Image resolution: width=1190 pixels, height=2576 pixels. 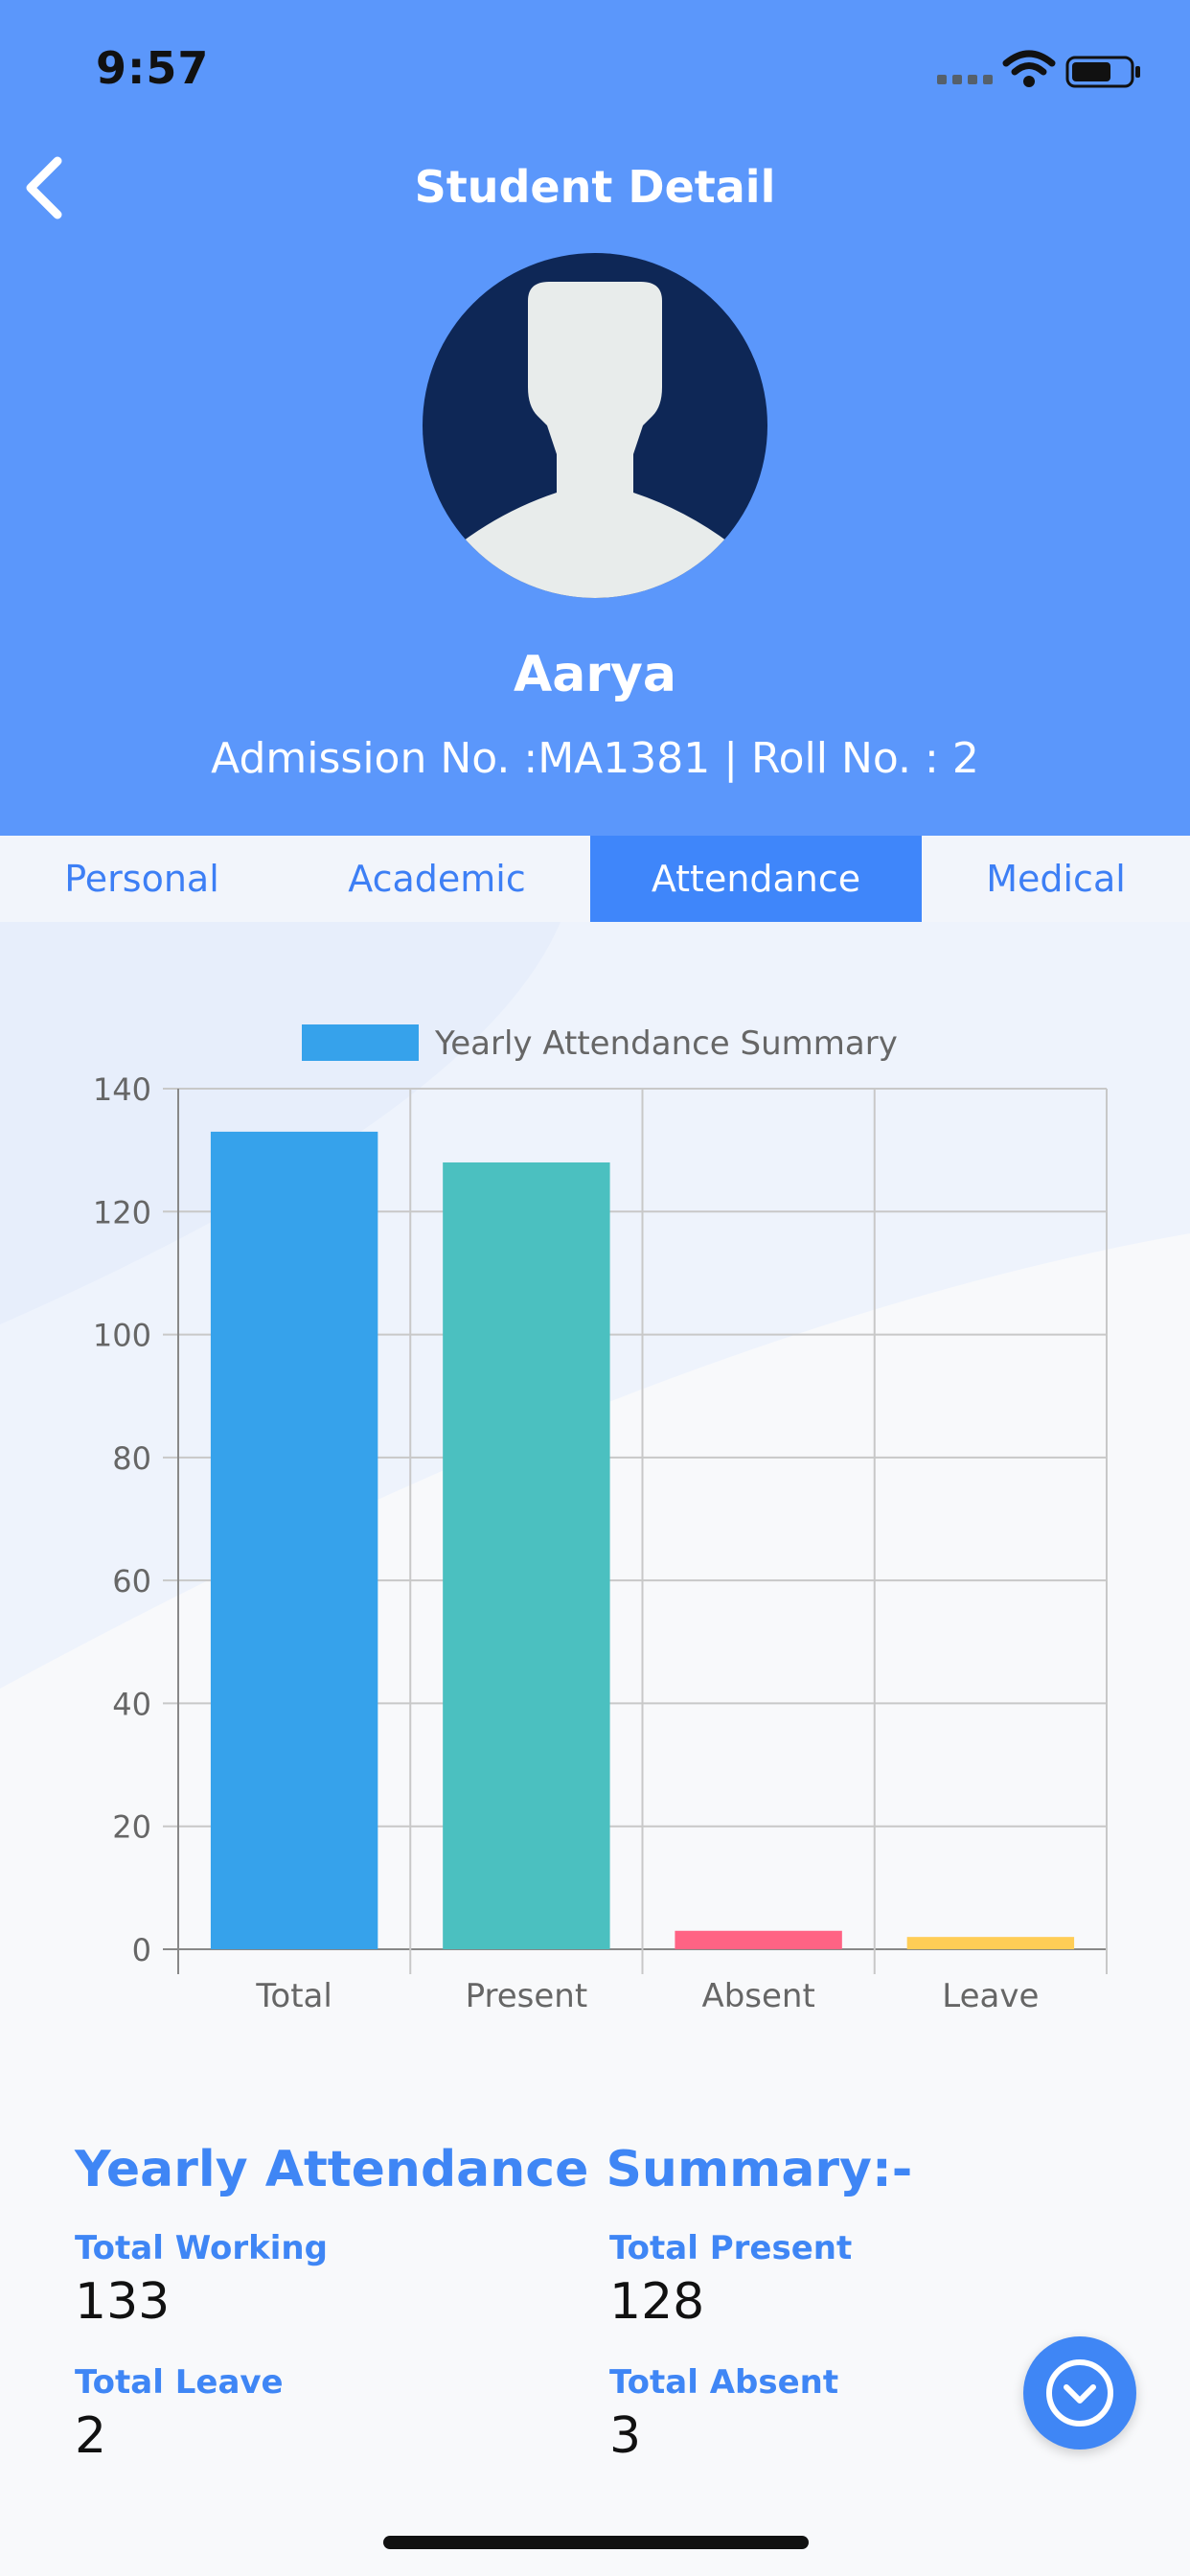 I want to click on tab-academic: Academic, so click(x=437, y=879).